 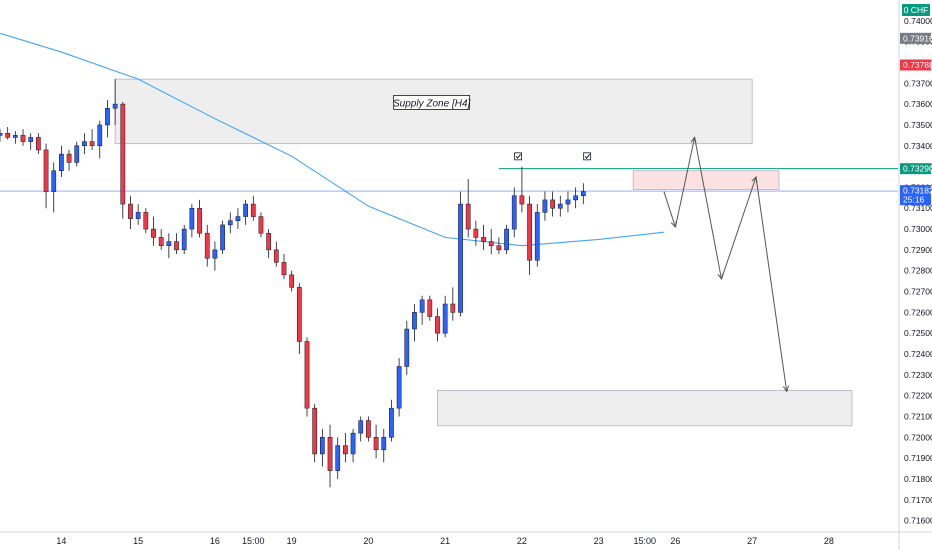 What do you see at coordinates (917, 65) in the screenshot?
I see `price-badge-label: 0.73788` at bounding box center [917, 65].